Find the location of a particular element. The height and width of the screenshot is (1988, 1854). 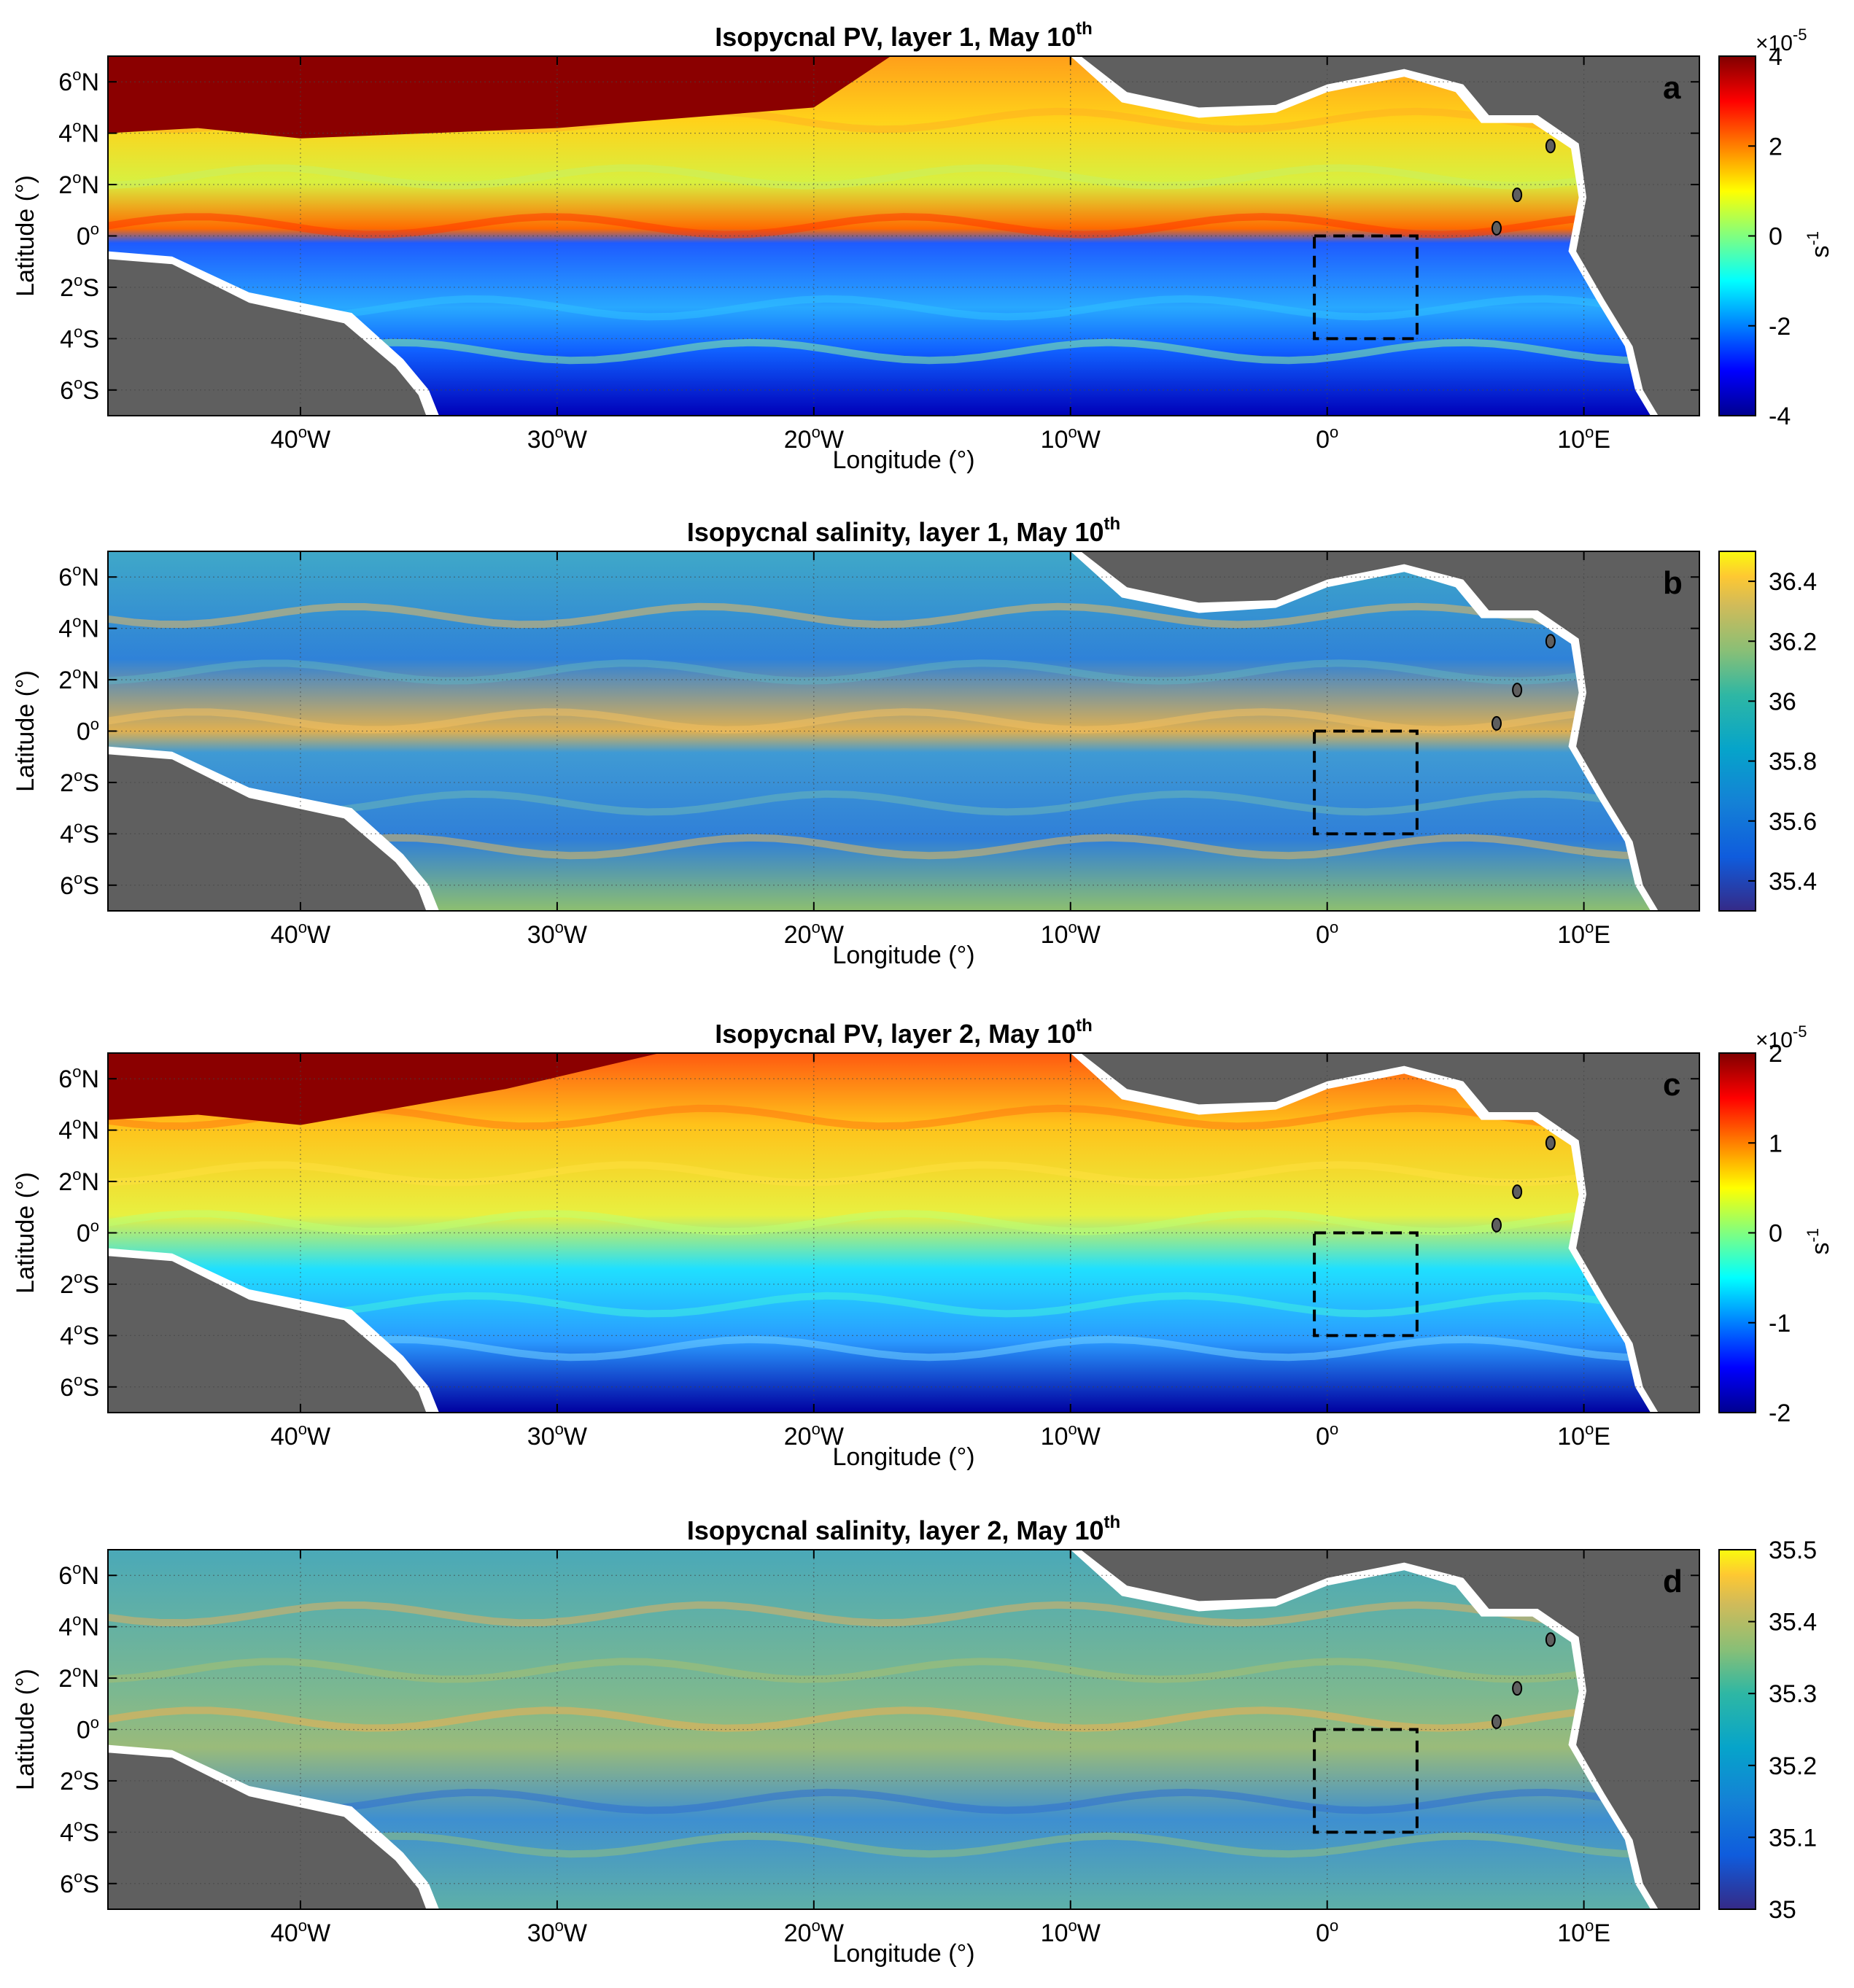

colorbar-unit: s-1 is located at coordinates (1819, 245).